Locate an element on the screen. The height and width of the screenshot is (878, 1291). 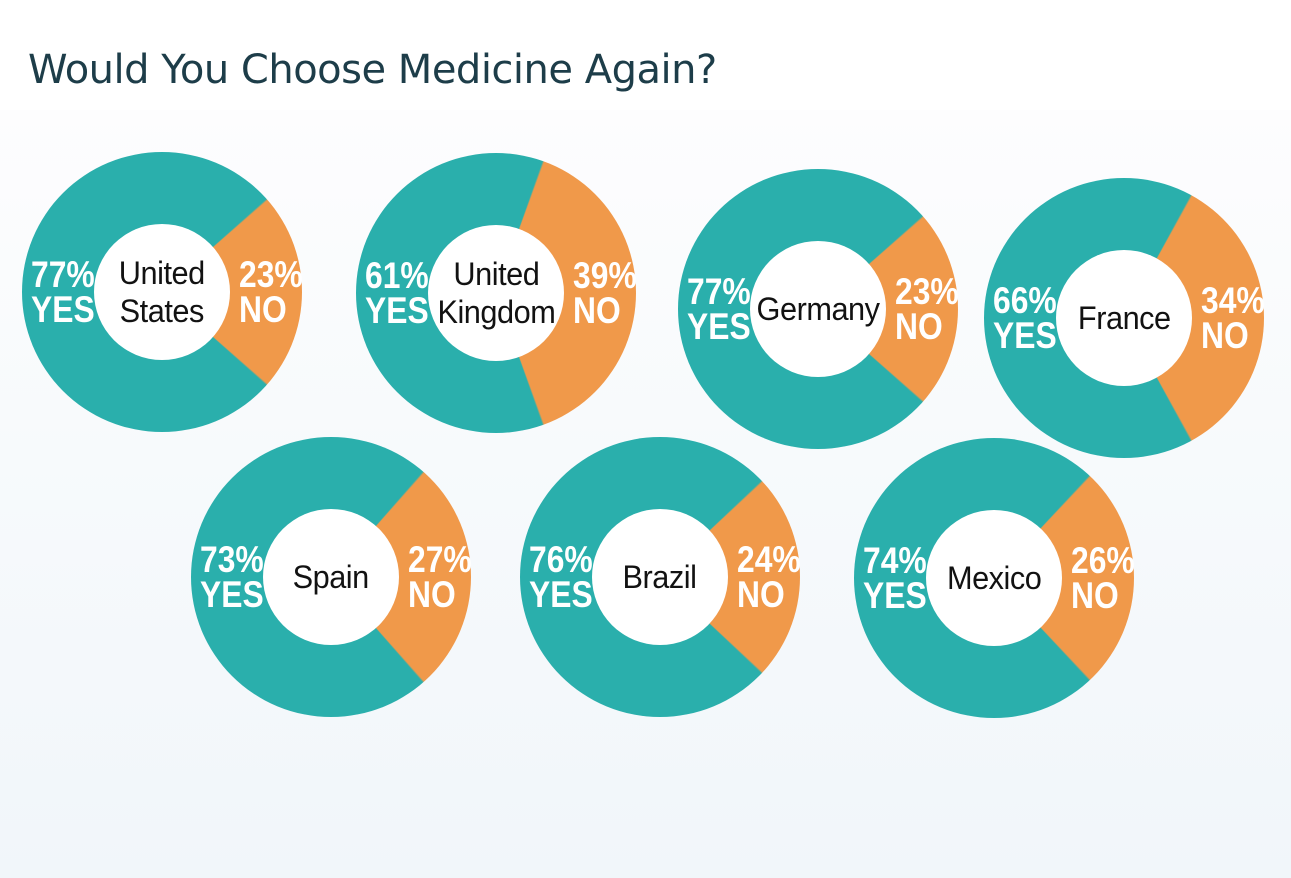
no-label-united-kingdom: 39% NO is located at coordinates (605, 292).